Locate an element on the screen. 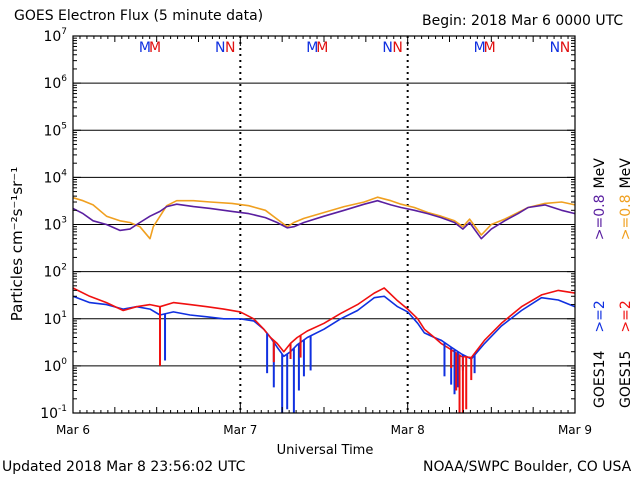 This screenshot has width=640, height=480. legend-goes15: GOES15>=2>=0.8MeV is located at coordinates (626, 283).